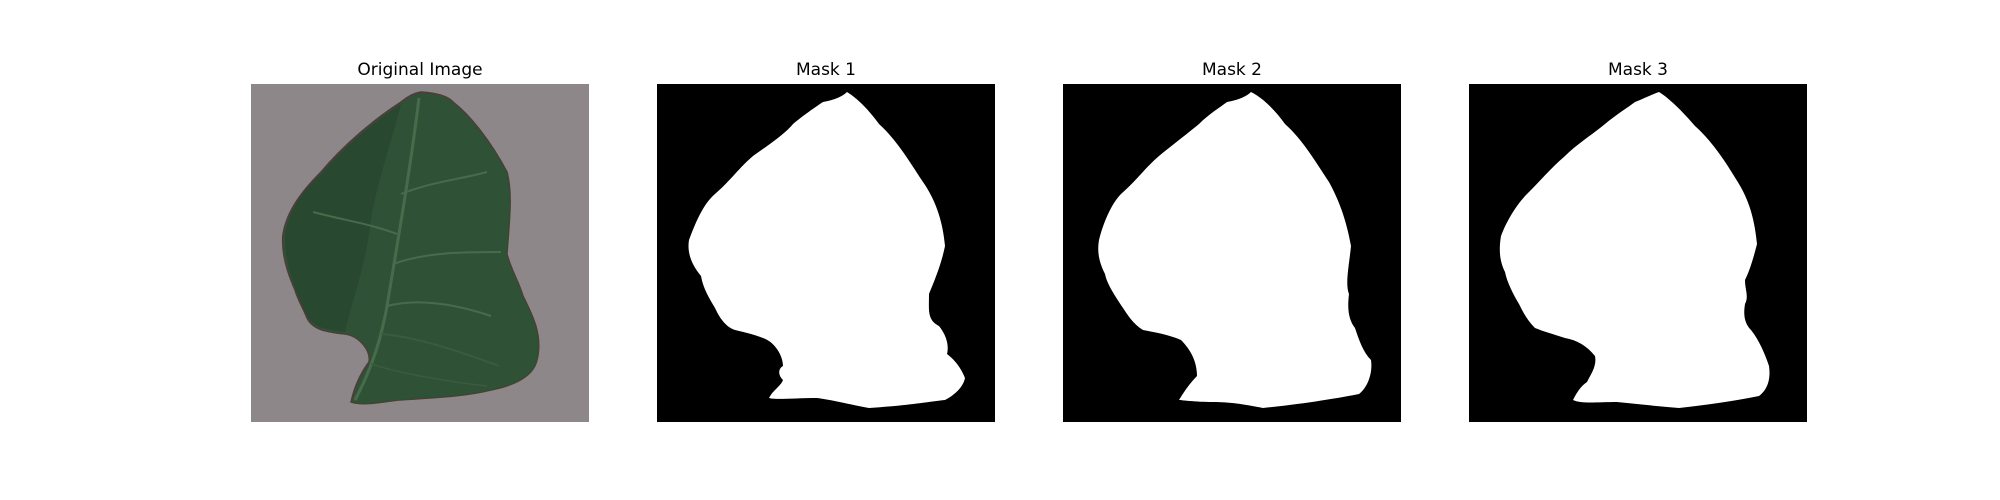 This screenshot has height=500, width=2000. I want to click on leaf-midrib, so click(387, 249).